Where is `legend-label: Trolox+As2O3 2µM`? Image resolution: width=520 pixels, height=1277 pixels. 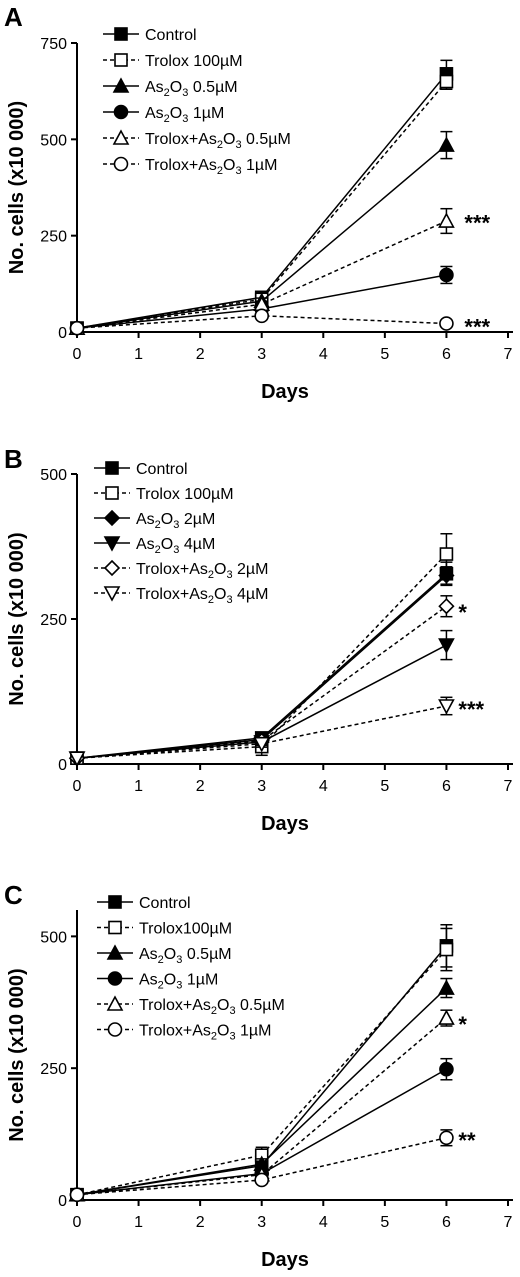
legend-label: Trolox+As2O3 2µM is located at coordinates (202, 571).